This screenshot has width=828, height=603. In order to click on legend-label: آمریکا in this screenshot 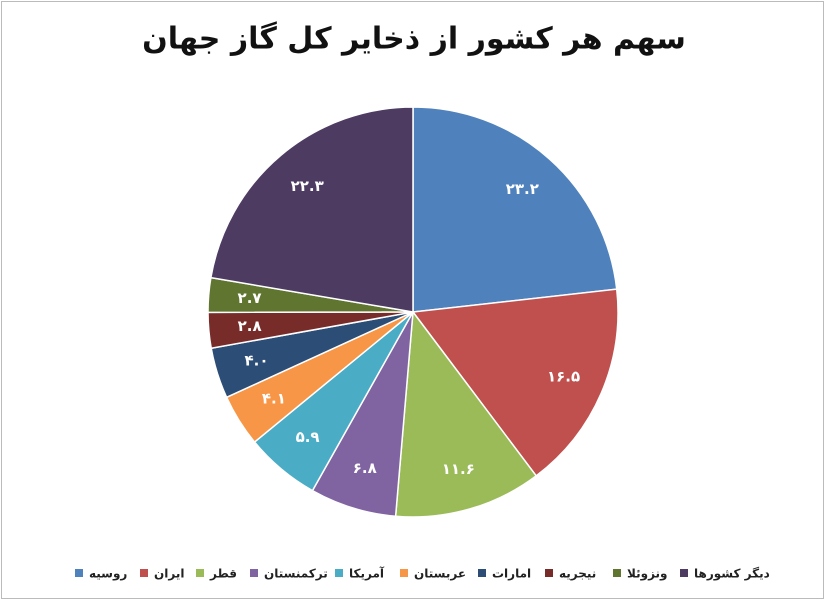, I will do `click(367, 573)`.